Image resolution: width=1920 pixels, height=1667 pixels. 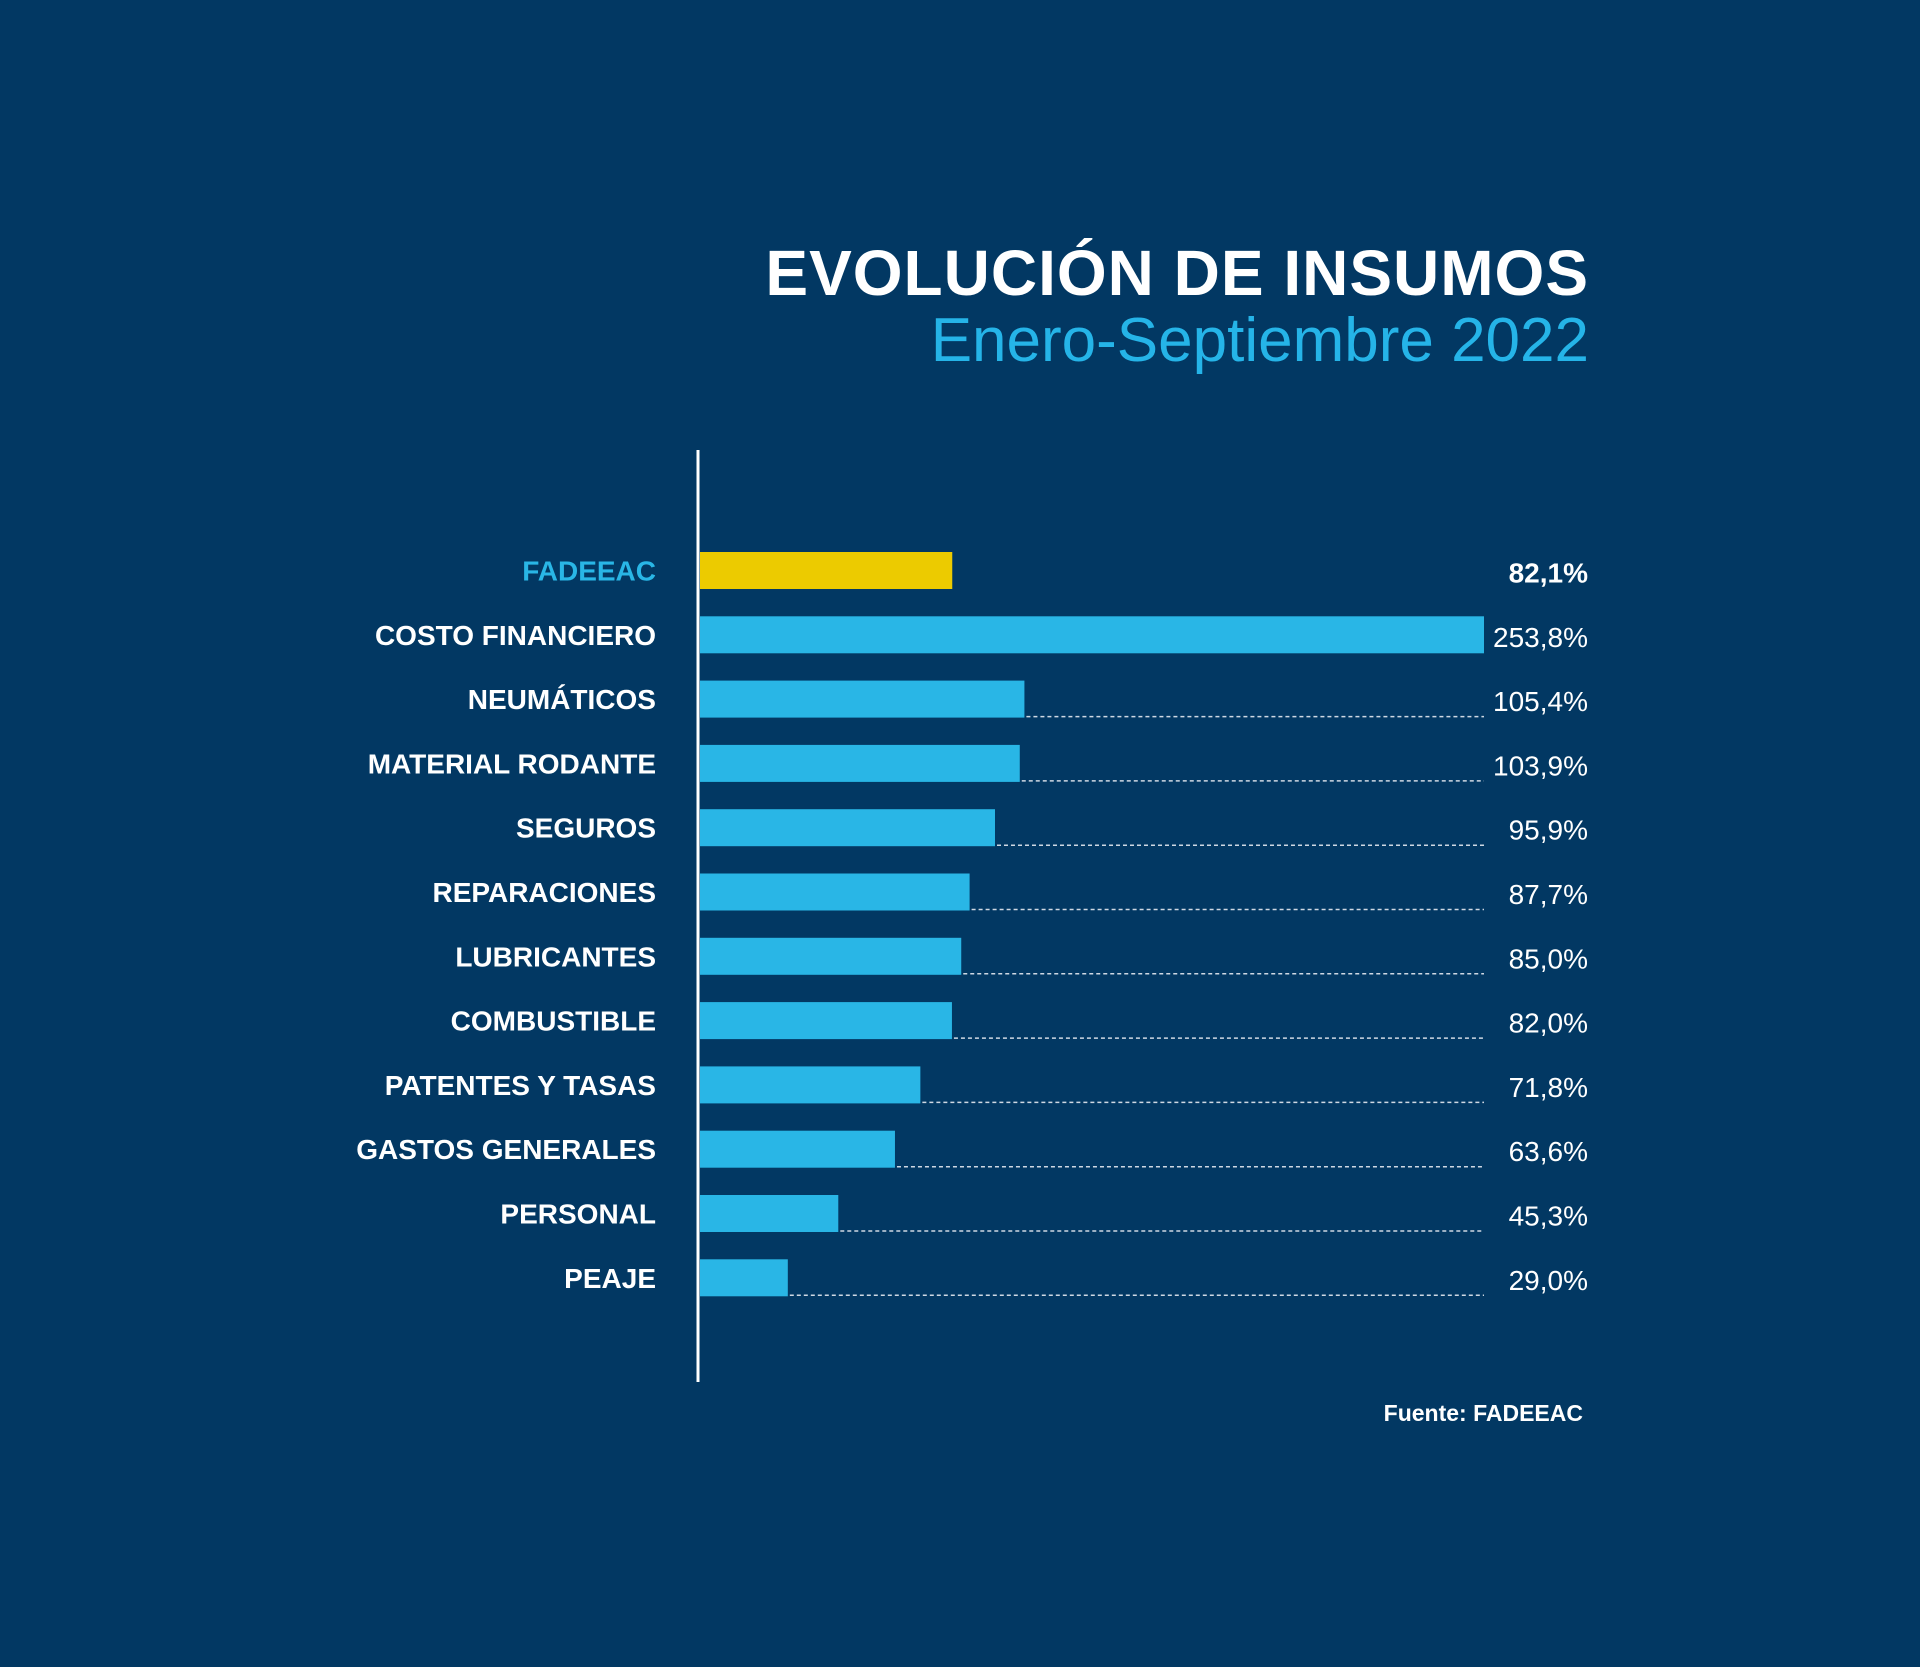 I want to click on category-label: COMBUSTIBLE, so click(x=553, y=1021).